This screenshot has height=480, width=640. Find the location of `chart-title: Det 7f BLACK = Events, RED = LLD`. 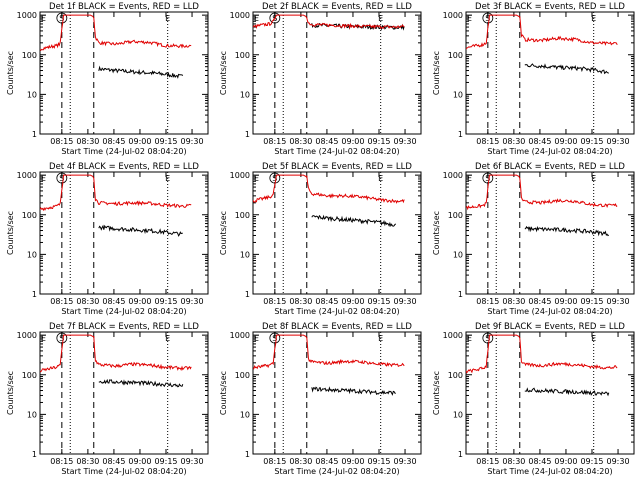

chart-title: Det 7f BLACK = Events, RED = LLD is located at coordinates (124, 327).